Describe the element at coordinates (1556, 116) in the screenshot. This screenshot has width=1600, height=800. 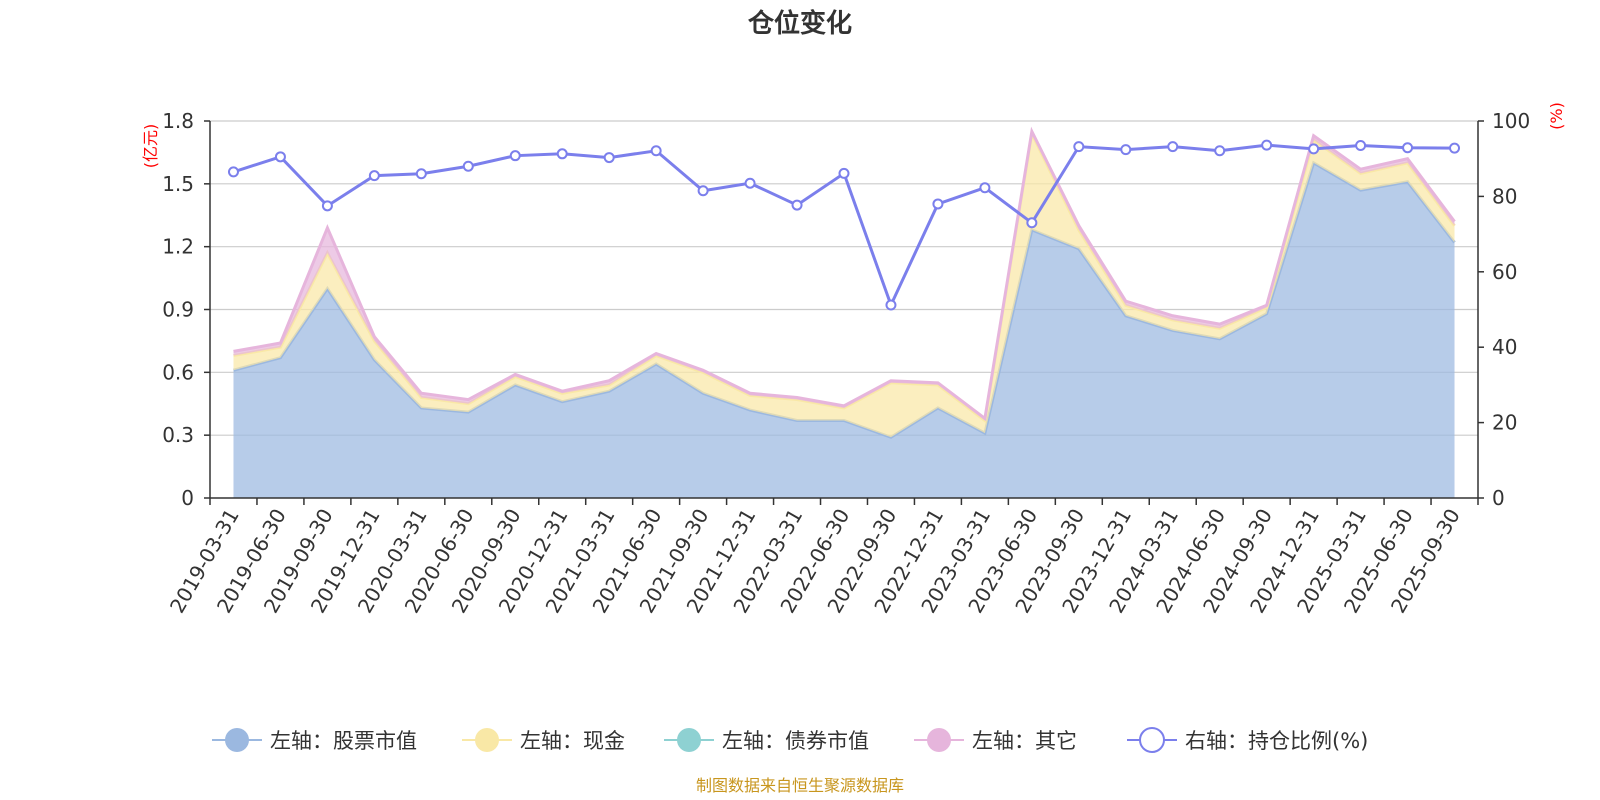
I see `right-axis-unit: (%)` at that location.